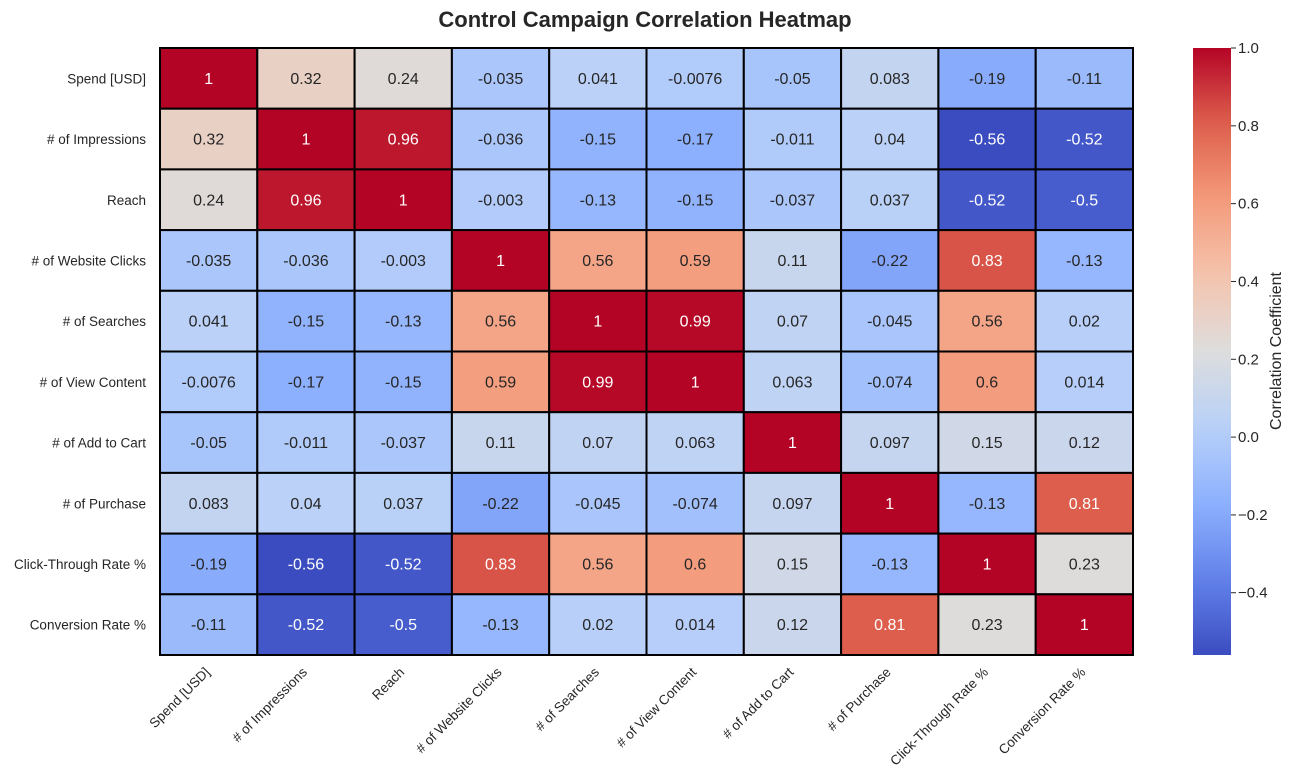 The width and height of the screenshot is (1295, 784). I want to click on cell-value-label: 0.07, so click(792, 322).